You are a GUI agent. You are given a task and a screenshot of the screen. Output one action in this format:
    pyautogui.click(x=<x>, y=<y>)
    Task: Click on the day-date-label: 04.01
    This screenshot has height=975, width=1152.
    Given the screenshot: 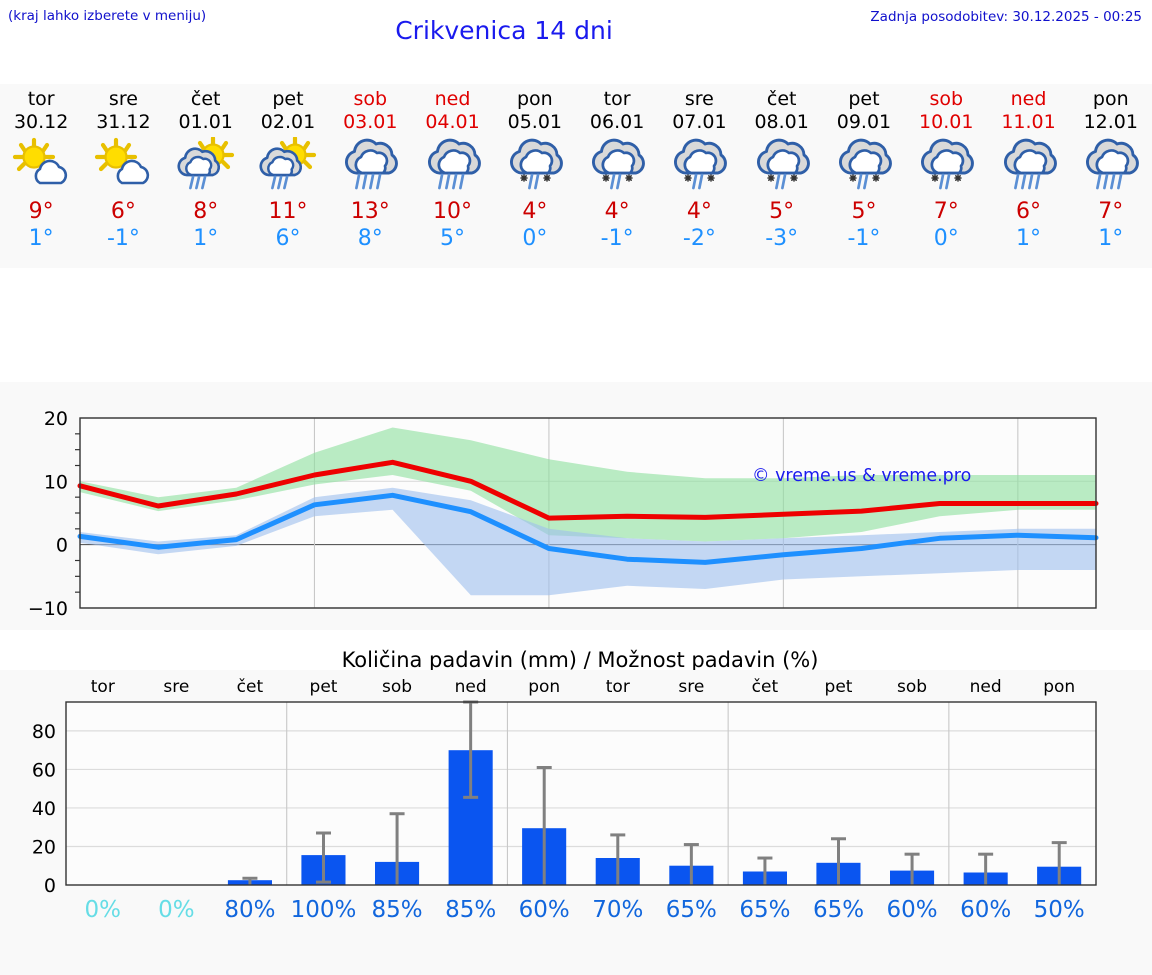 What is the action you would take?
    pyautogui.click(x=452, y=122)
    